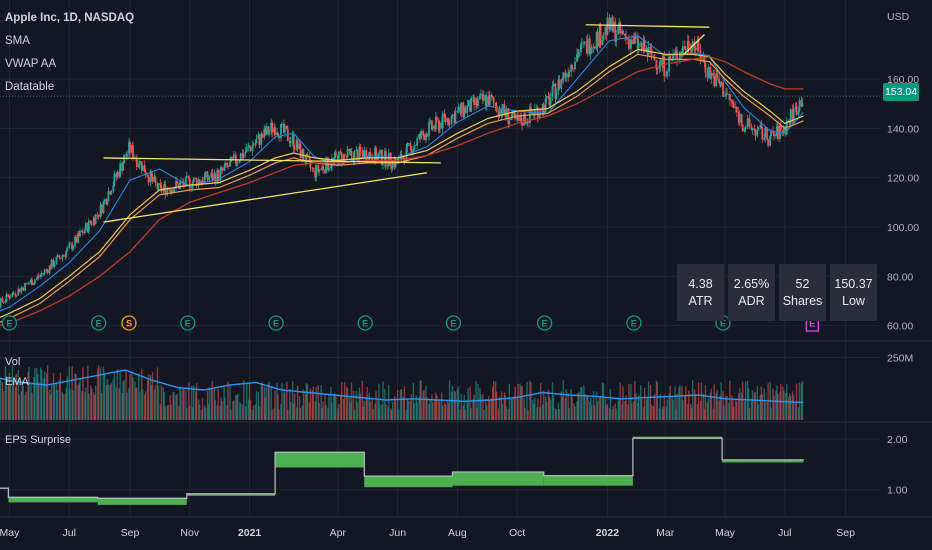 This screenshot has height=550, width=932. Describe the element at coordinates (763, 461) in the screenshot. I see `eps-surprise-block` at that location.